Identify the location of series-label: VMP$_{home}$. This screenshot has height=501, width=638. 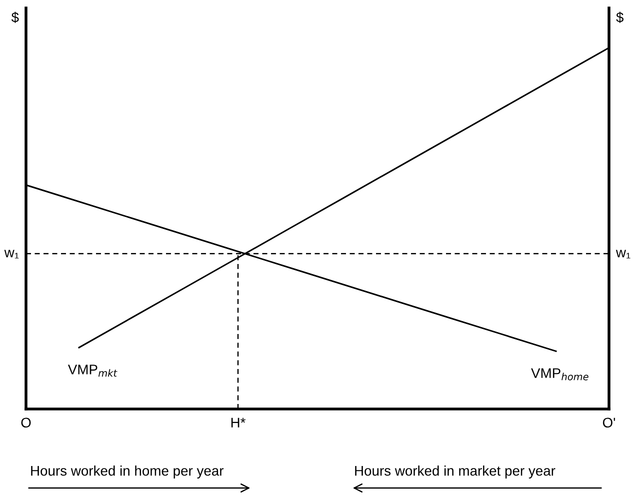
(559, 374).